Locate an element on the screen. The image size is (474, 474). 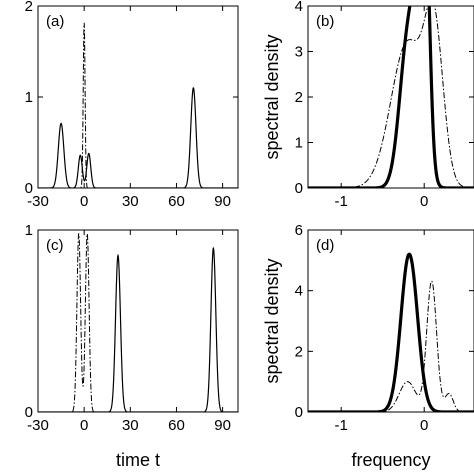
series-line-thick-solid is located at coordinates (391, 332).